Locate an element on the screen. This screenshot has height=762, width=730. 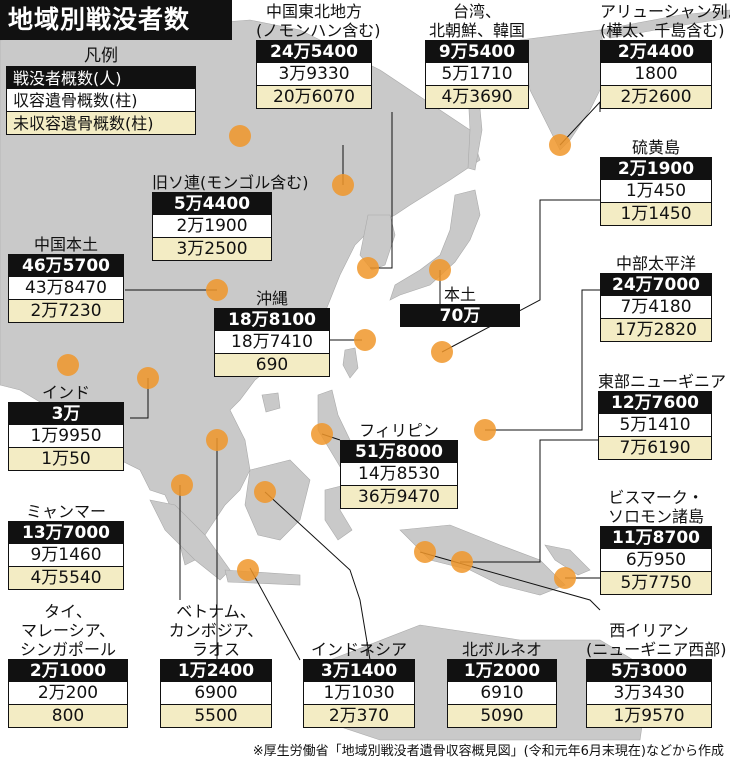
region-recovered: 1万1030 is located at coordinates (359, 693).